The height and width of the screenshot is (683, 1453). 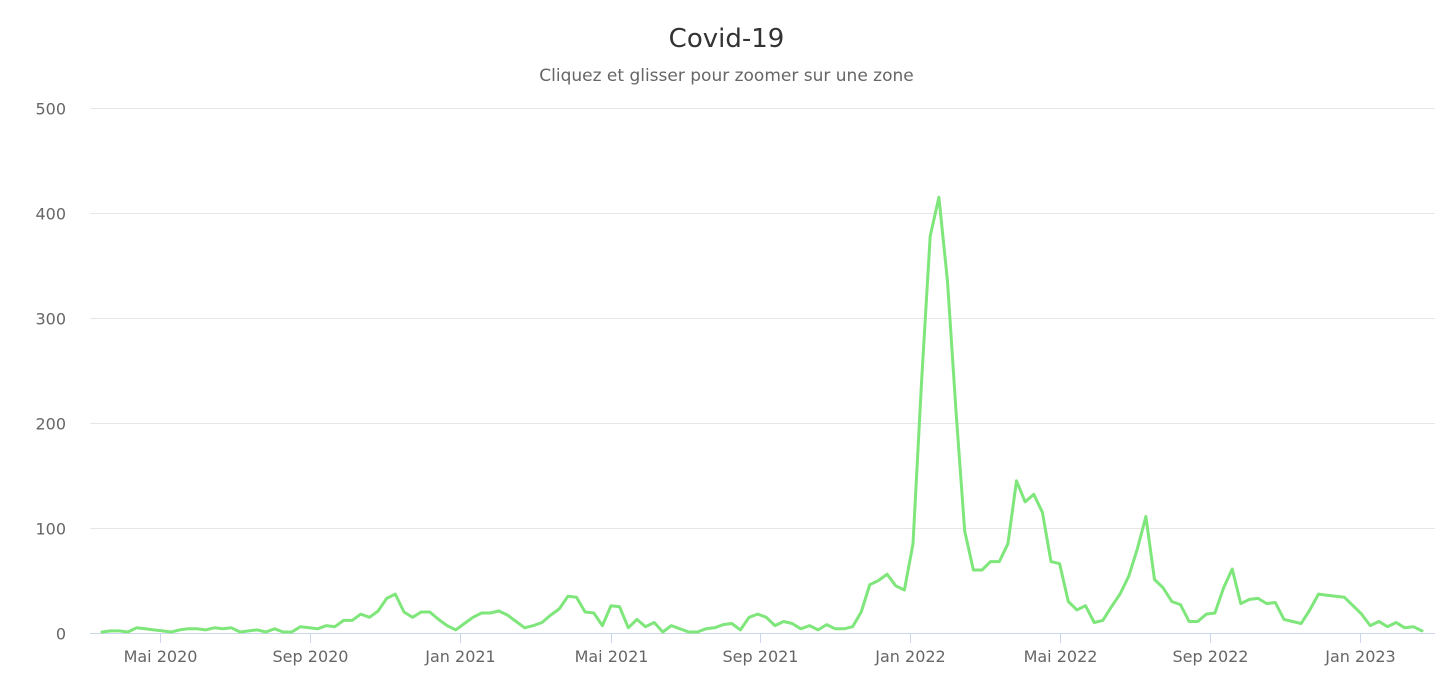 I want to click on x-tick-label: Jan 2021, so click(x=459, y=656).